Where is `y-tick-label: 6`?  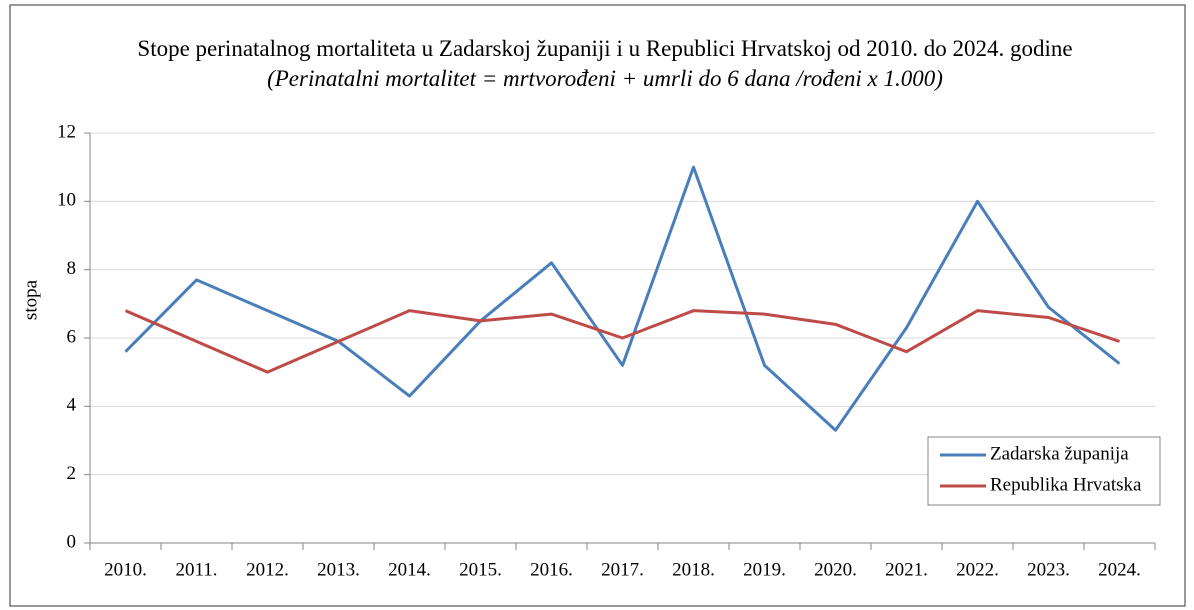 y-tick-label: 6 is located at coordinates (72, 336).